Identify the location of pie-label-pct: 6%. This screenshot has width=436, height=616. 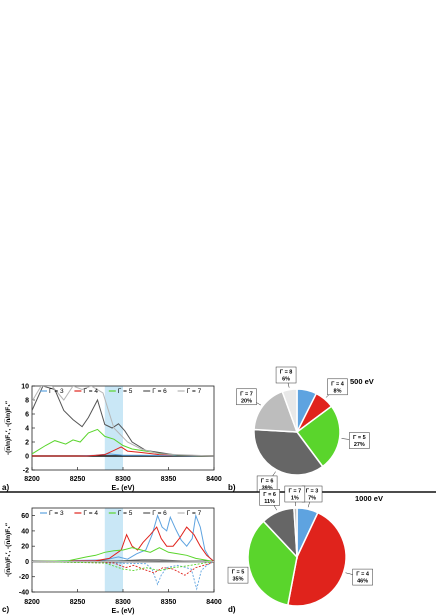
(286, 380).